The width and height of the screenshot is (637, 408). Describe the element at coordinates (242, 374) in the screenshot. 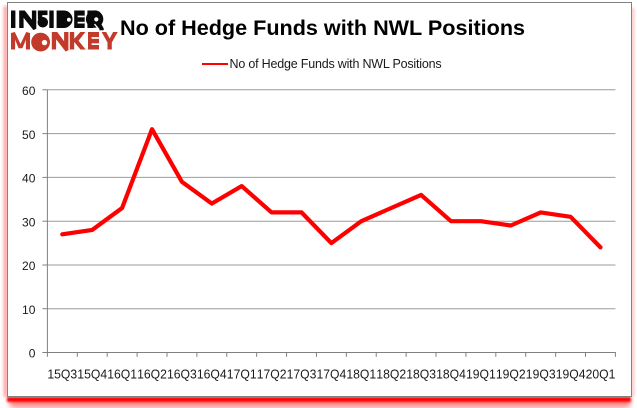

I see `svg-text: 17Q1` at that location.